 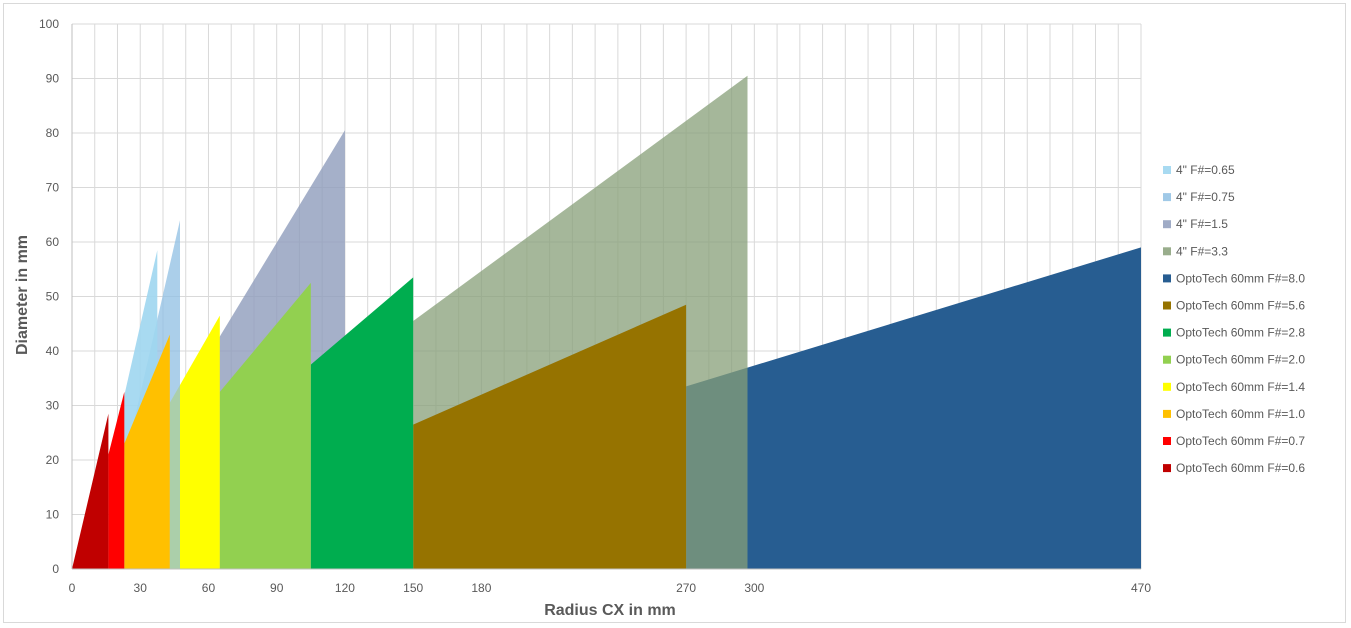 I want to click on x-tick-label: 120, so click(x=345, y=588).